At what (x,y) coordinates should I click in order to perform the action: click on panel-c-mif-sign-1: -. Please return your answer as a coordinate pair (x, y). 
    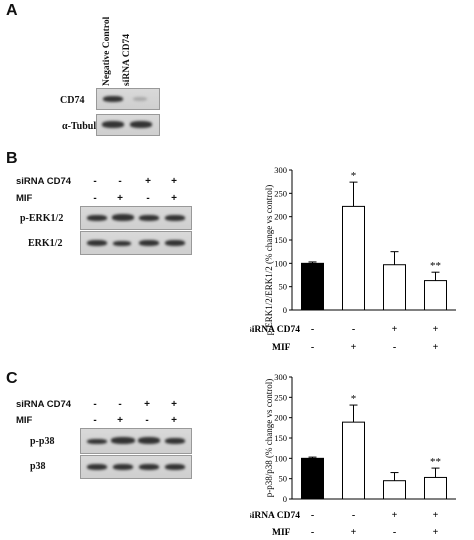
    Looking at the image, I should click on (95, 420).